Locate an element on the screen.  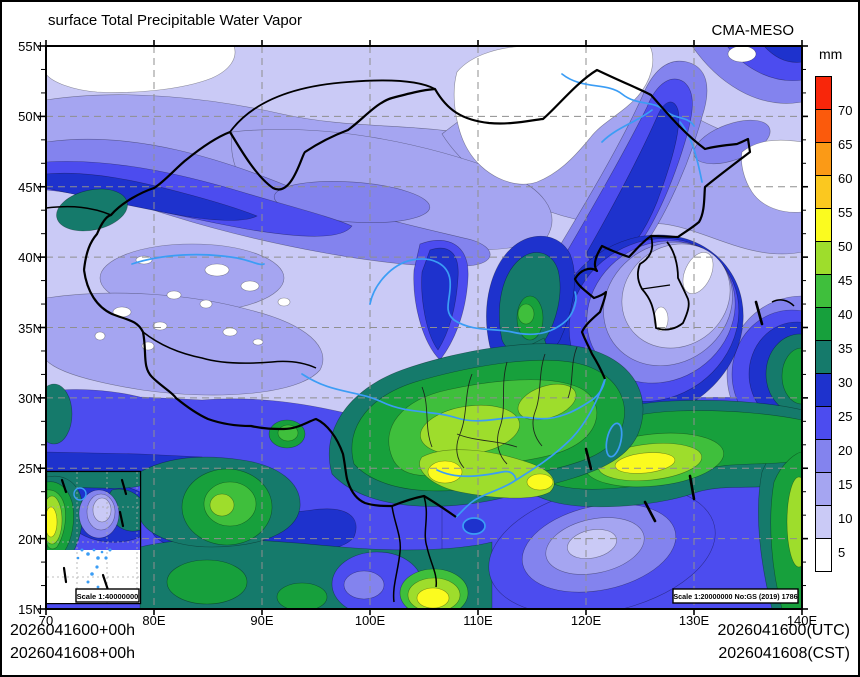
lat-tick-label: 45N is located at coordinates (30, 187).